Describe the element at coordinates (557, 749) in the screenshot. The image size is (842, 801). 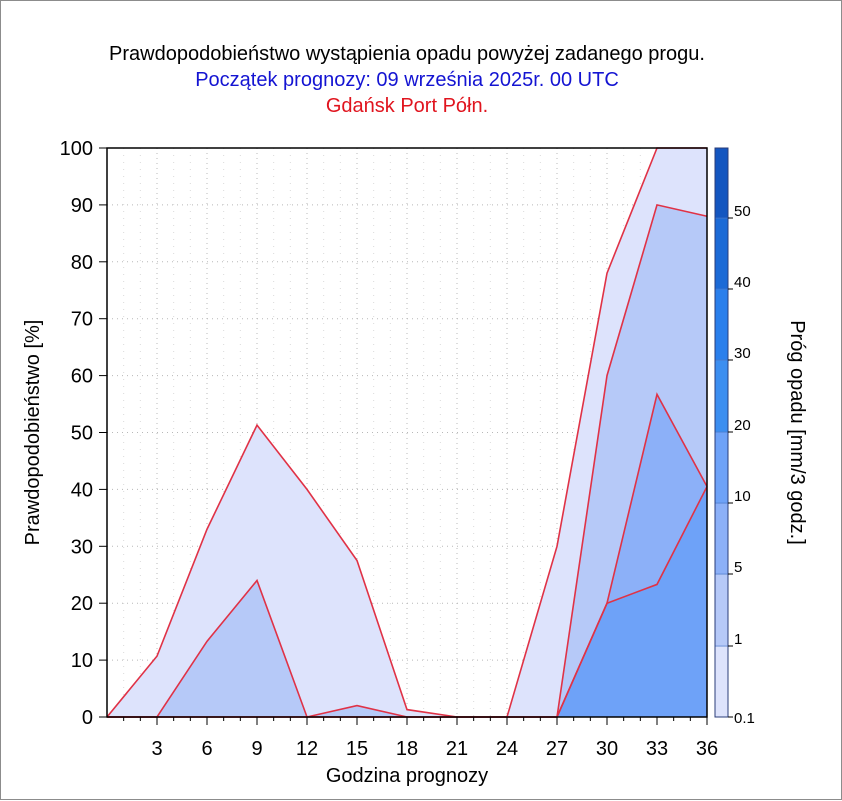
I see `x-tick-label: 27` at that location.